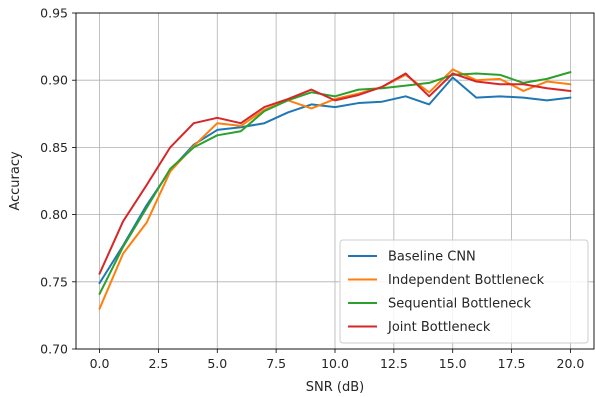 The image size is (595, 397). Describe the element at coordinates (453, 363) in the screenshot. I see `x-tick-label: 15.0` at that location.